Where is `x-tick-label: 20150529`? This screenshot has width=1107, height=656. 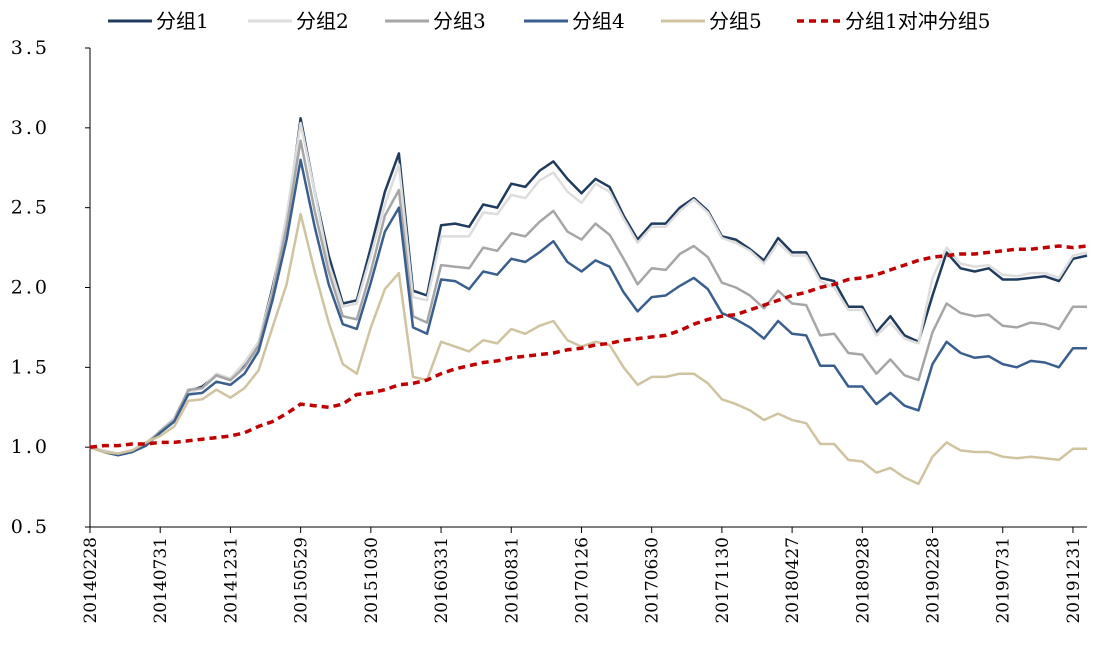 x-tick-label: 20150529 is located at coordinates (302, 580).